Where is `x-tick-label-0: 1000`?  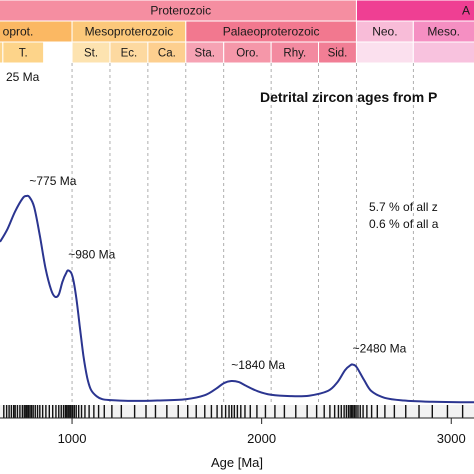
x-tick-label-0: 1000 is located at coordinates (72, 438).